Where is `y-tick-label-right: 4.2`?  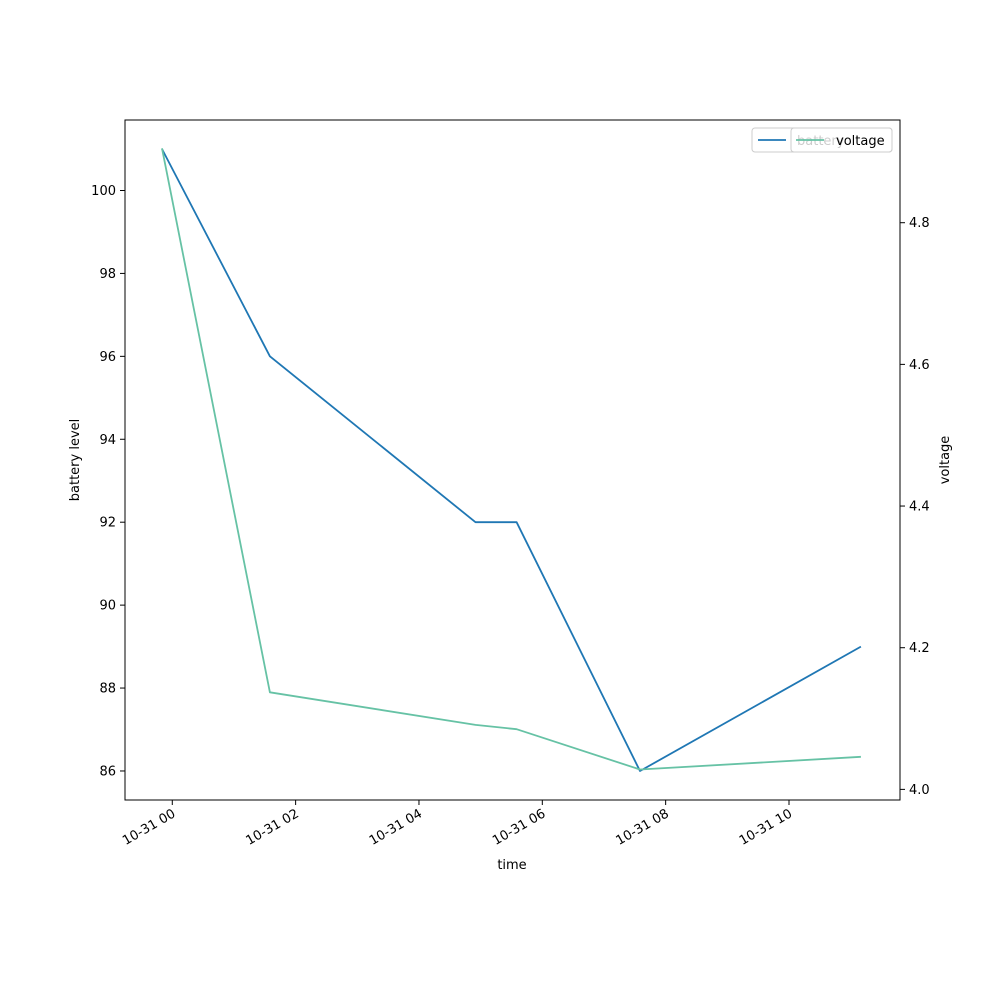 y-tick-label-right: 4.2 is located at coordinates (919, 648).